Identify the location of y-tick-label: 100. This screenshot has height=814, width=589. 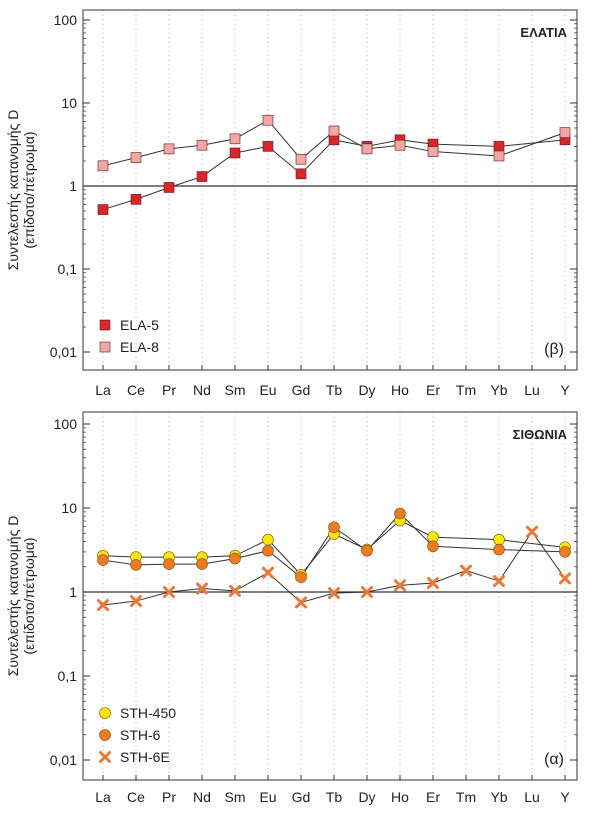
(66, 424).